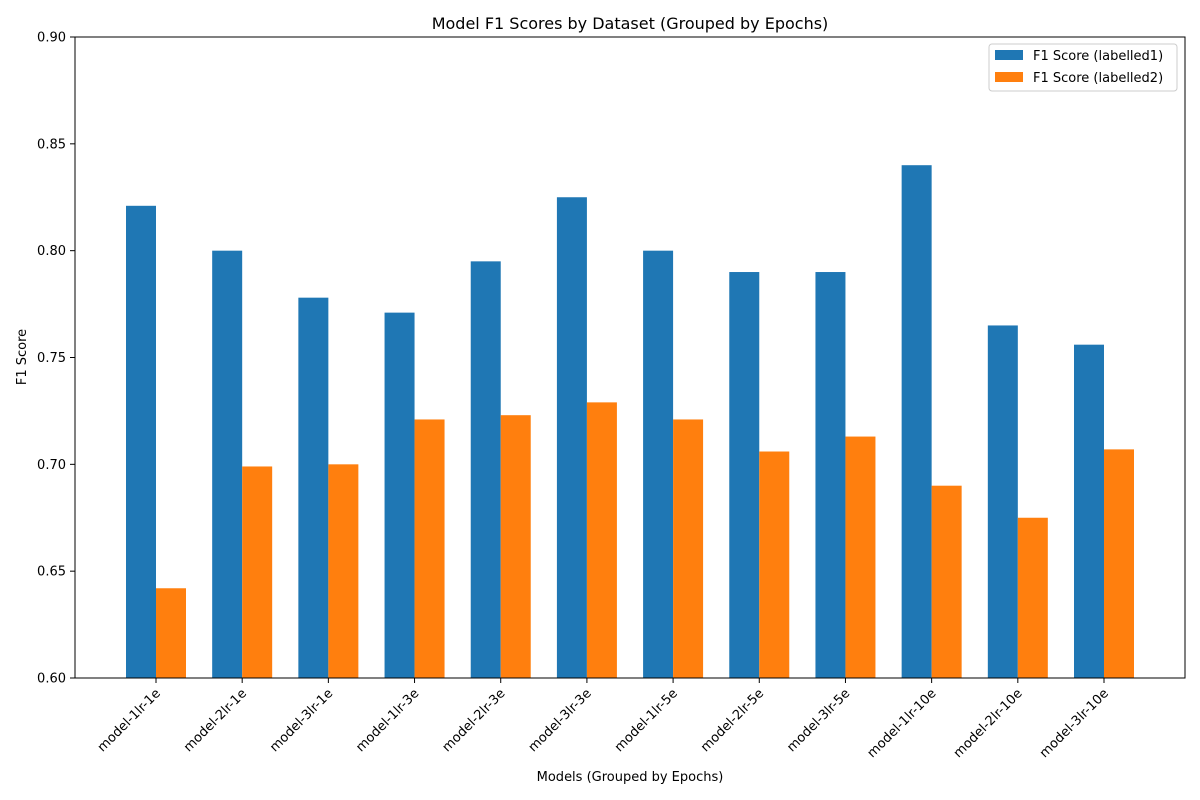  Describe the element at coordinates (399, 495) in the screenshot. I see `bar-labelled1-model-1lr-3e` at that location.